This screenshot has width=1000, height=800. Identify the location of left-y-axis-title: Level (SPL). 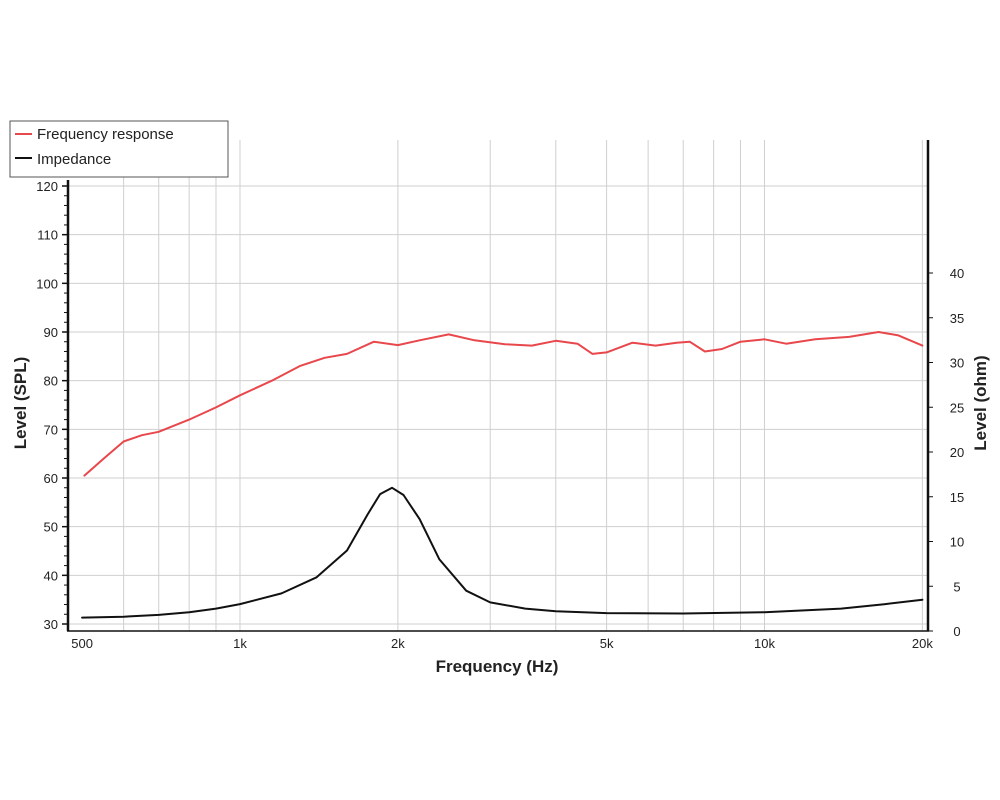
(20, 403).